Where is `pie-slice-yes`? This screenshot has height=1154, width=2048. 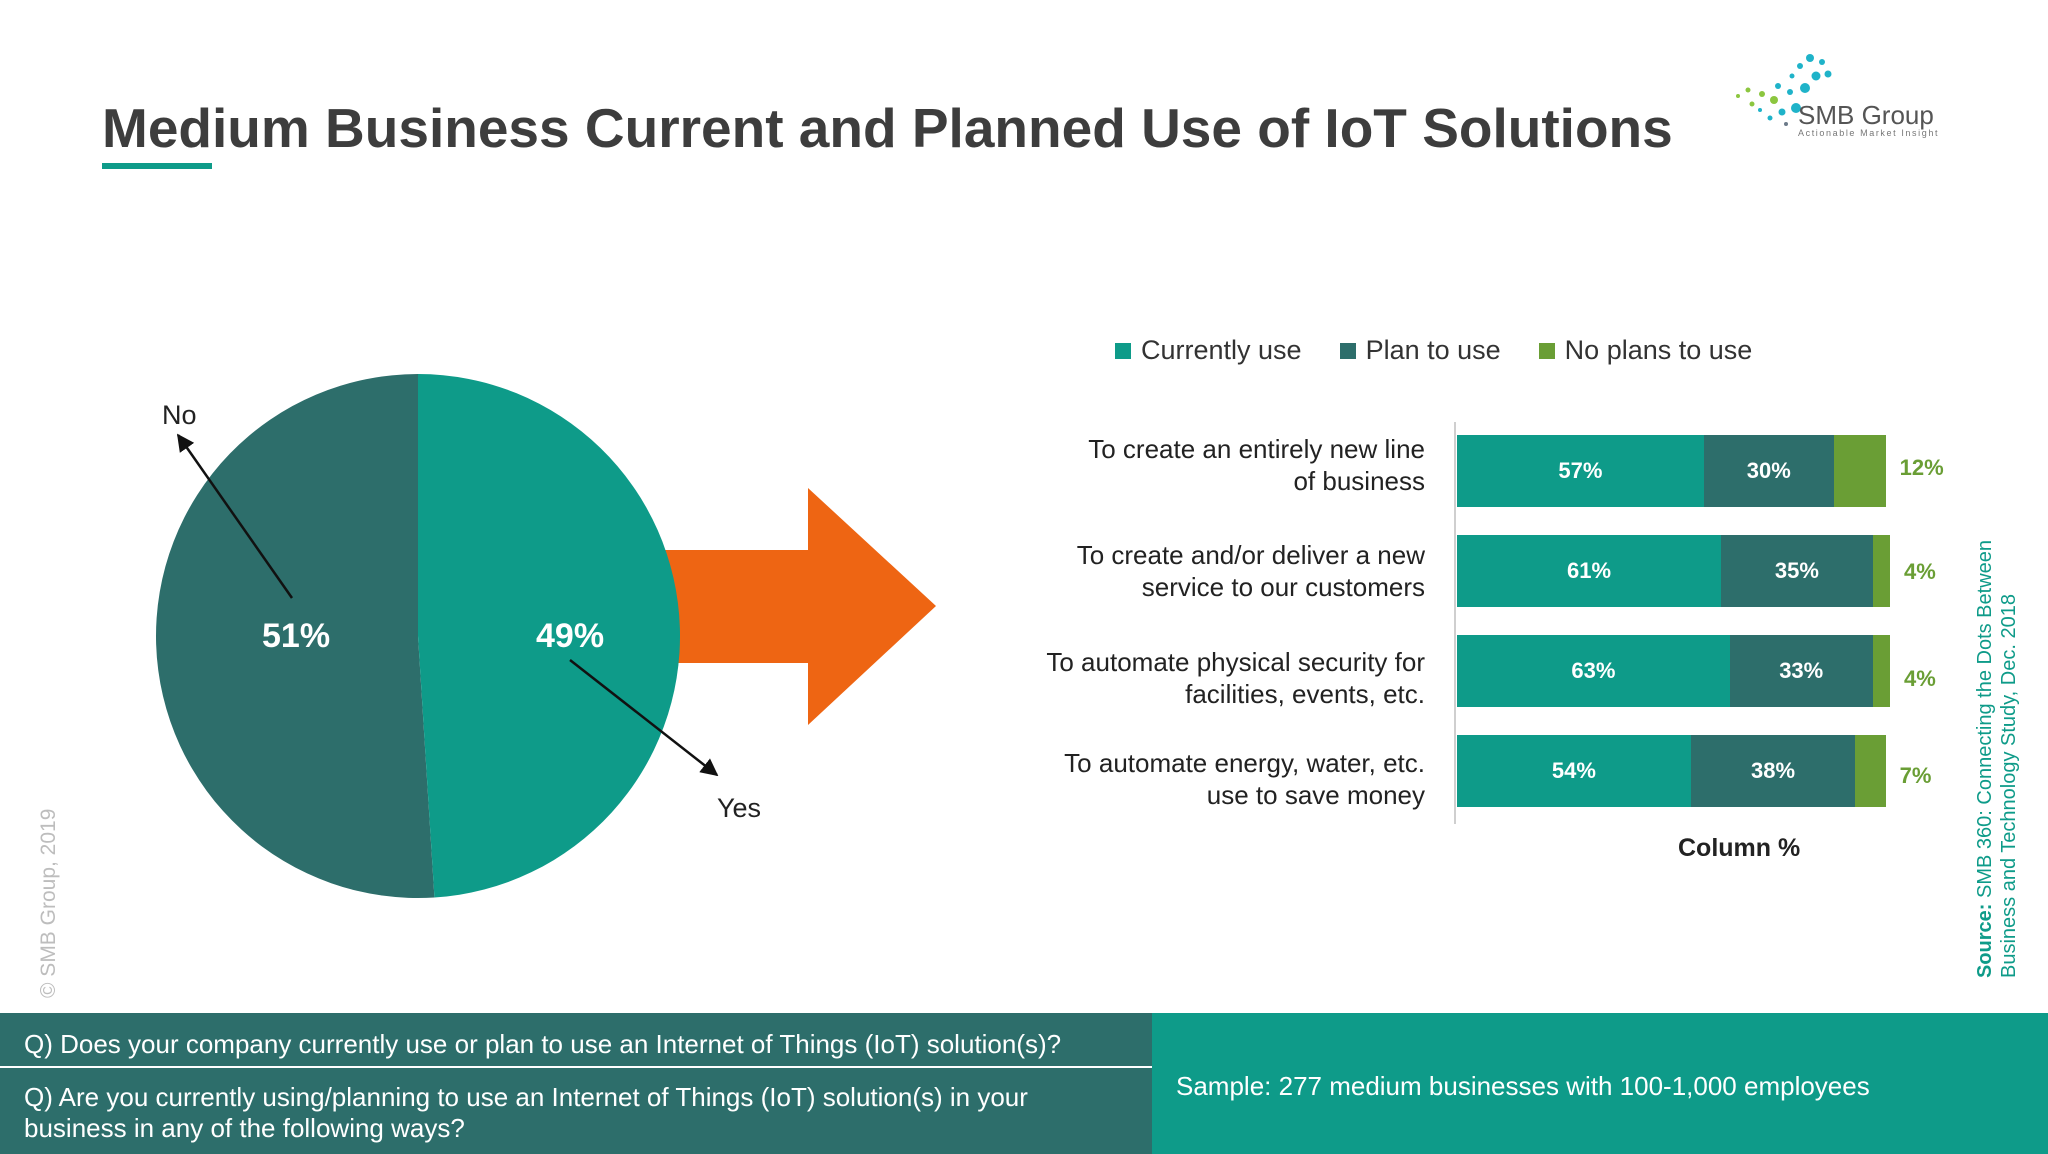
pie-slice-yes is located at coordinates (549, 636).